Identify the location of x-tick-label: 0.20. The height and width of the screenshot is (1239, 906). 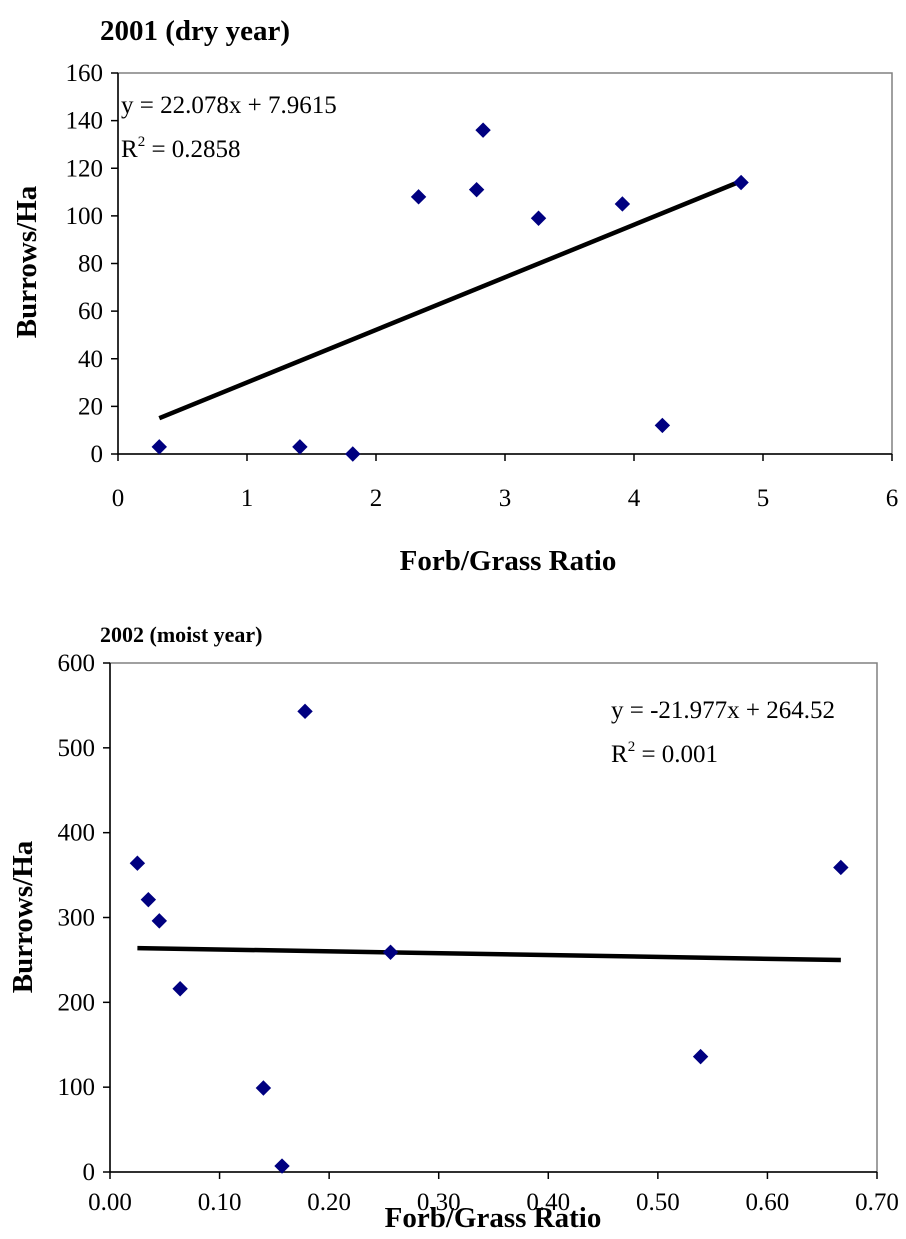
(329, 1202).